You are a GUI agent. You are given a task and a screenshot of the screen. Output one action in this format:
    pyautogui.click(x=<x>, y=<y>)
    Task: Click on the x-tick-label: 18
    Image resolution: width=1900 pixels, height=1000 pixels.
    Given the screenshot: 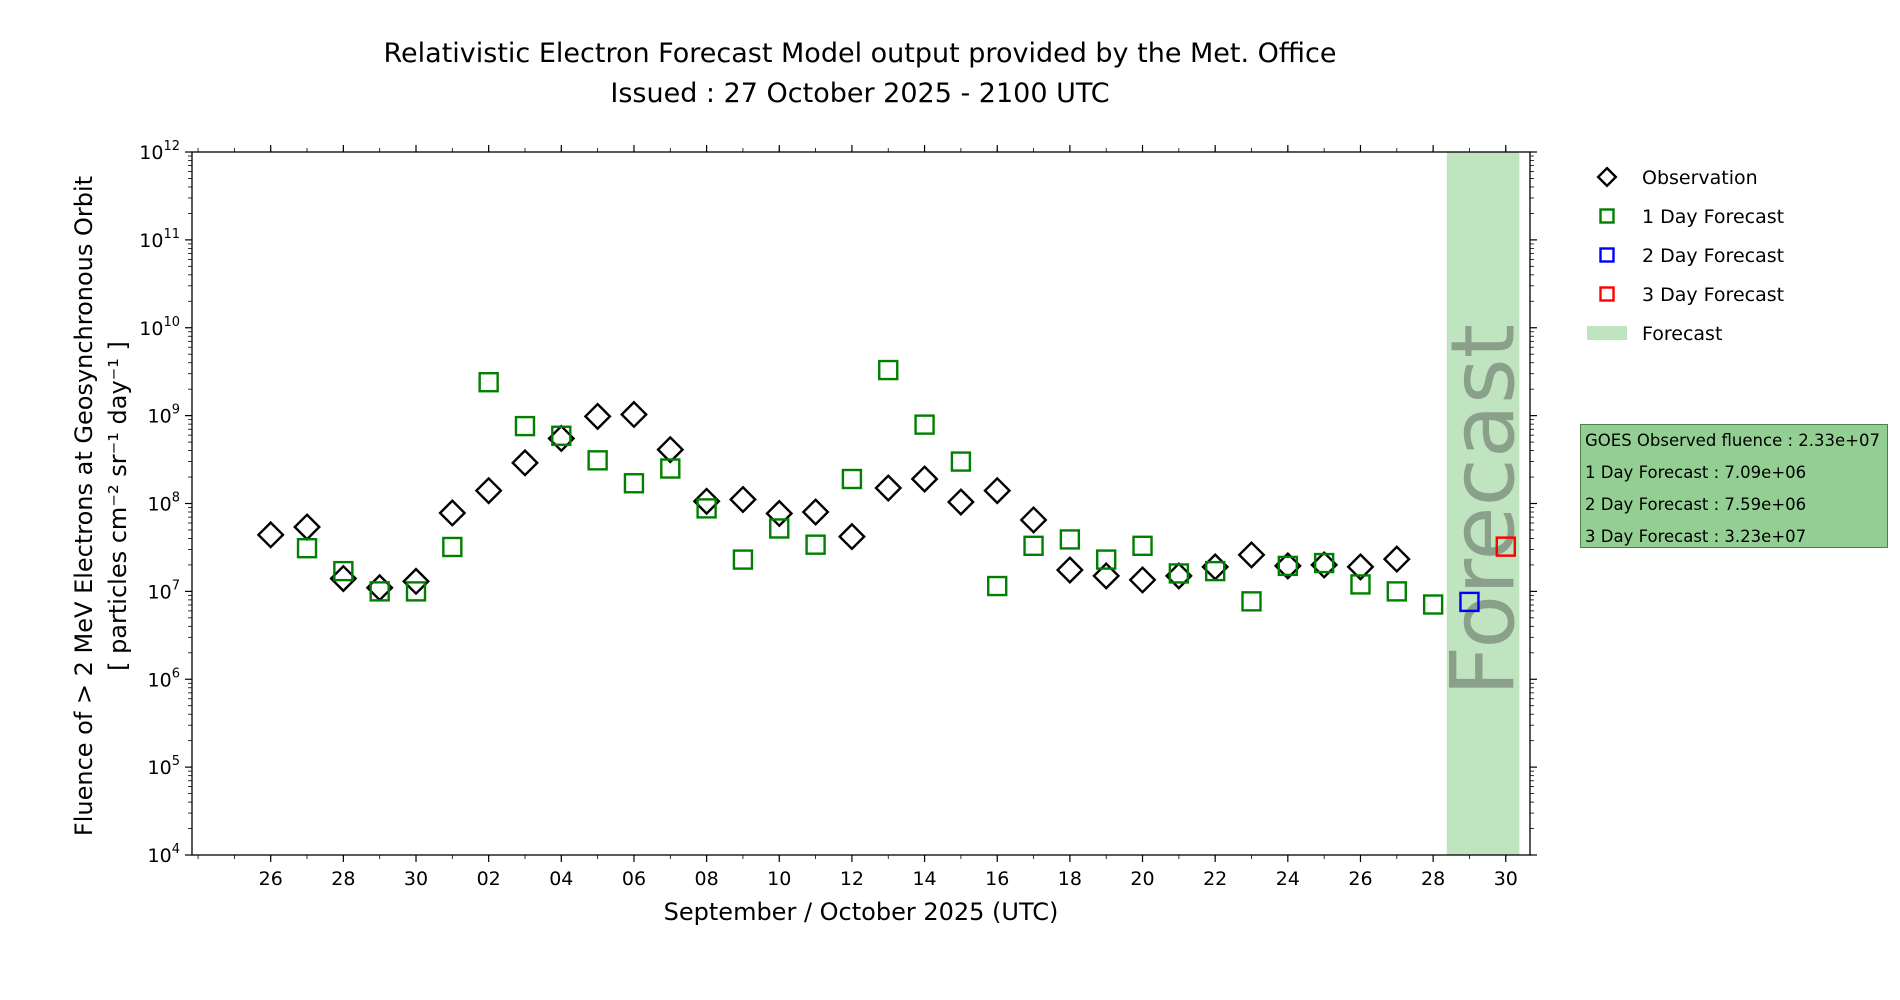 What is the action you would take?
    pyautogui.click(x=1070, y=879)
    